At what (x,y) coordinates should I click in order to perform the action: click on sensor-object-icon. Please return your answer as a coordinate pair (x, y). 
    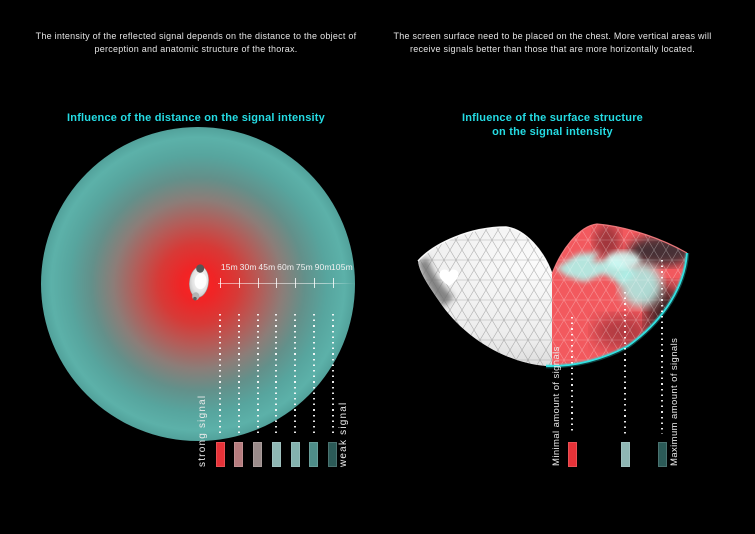
    Looking at the image, I should click on (199, 282).